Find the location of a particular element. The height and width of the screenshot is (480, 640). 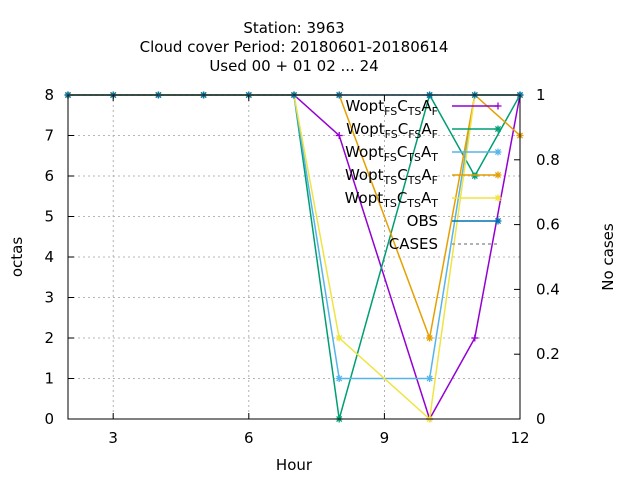

x-axis-label: Hour is located at coordinates (294, 465).